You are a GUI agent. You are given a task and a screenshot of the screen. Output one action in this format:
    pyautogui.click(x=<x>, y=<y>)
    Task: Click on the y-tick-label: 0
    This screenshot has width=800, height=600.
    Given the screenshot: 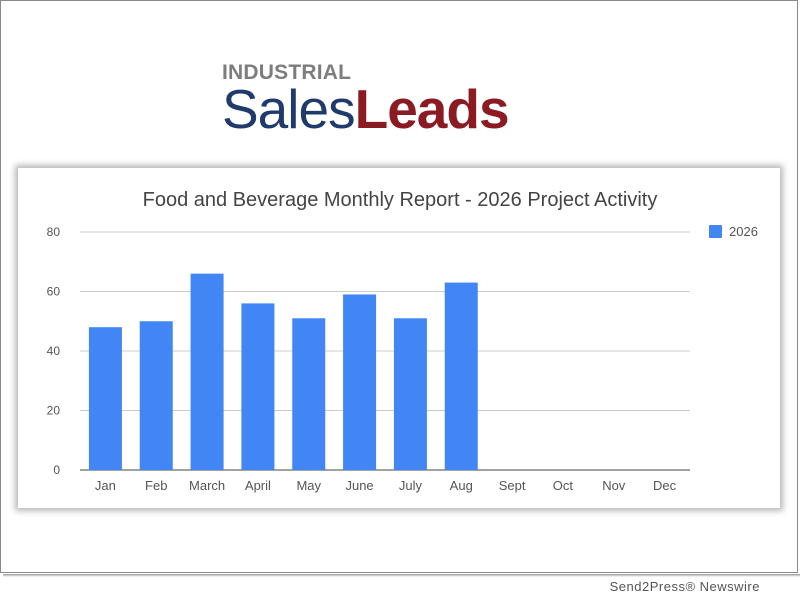 What is the action you would take?
    pyautogui.click(x=56, y=470)
    